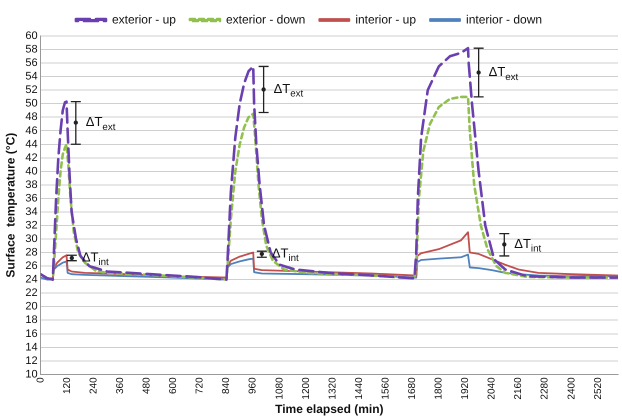  I want to click on y-tick-label: 28, so click(31, 252).